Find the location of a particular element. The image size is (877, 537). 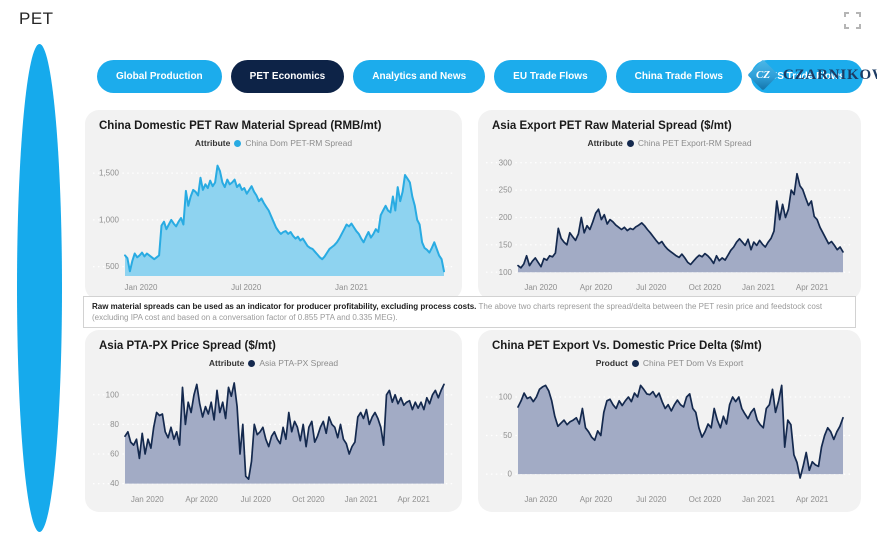

svg-text: 300 is located at coordinates (506, 162).